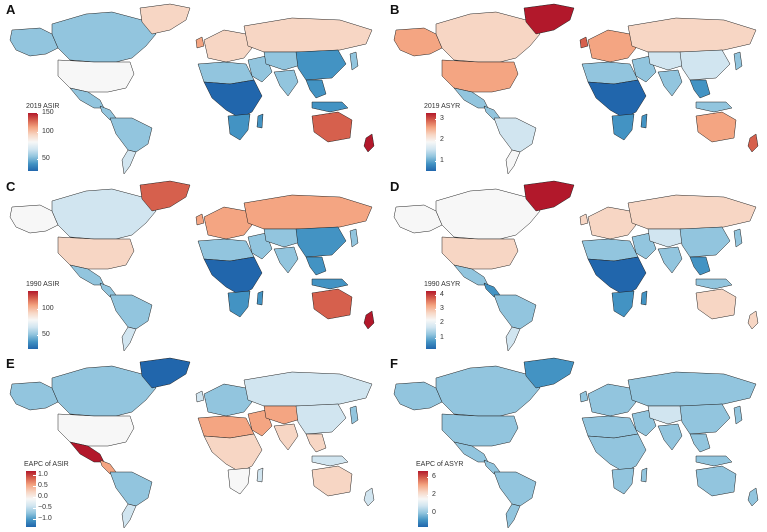 This screenshot has width=767, height=532. Describe the element at coordinates (395, 9) in the screenshot. I see `panel-letter: B` at that location.